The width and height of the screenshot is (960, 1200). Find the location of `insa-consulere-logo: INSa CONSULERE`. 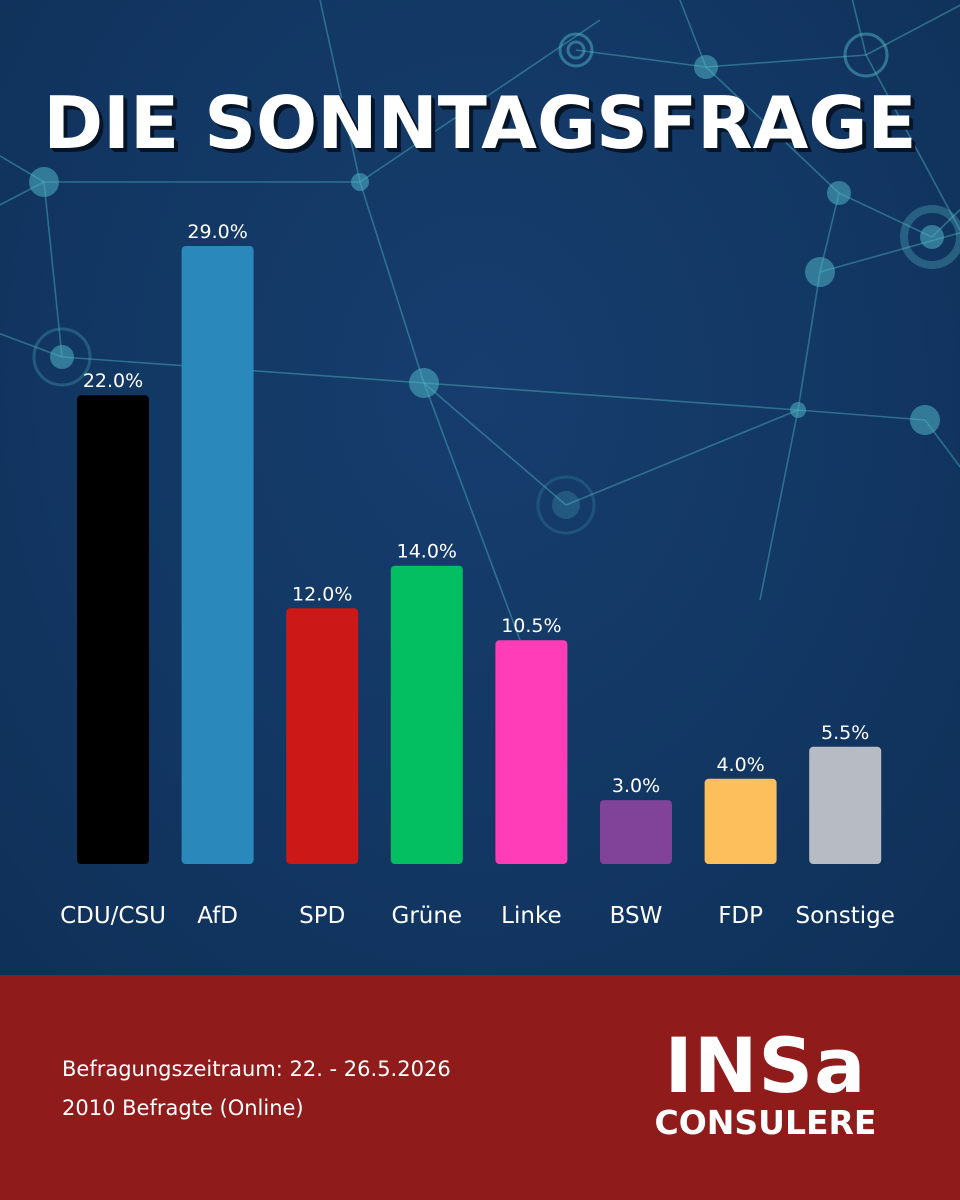

insa-consulere-logo: INSa CONSULERE is located at coordinates (765, 1085).